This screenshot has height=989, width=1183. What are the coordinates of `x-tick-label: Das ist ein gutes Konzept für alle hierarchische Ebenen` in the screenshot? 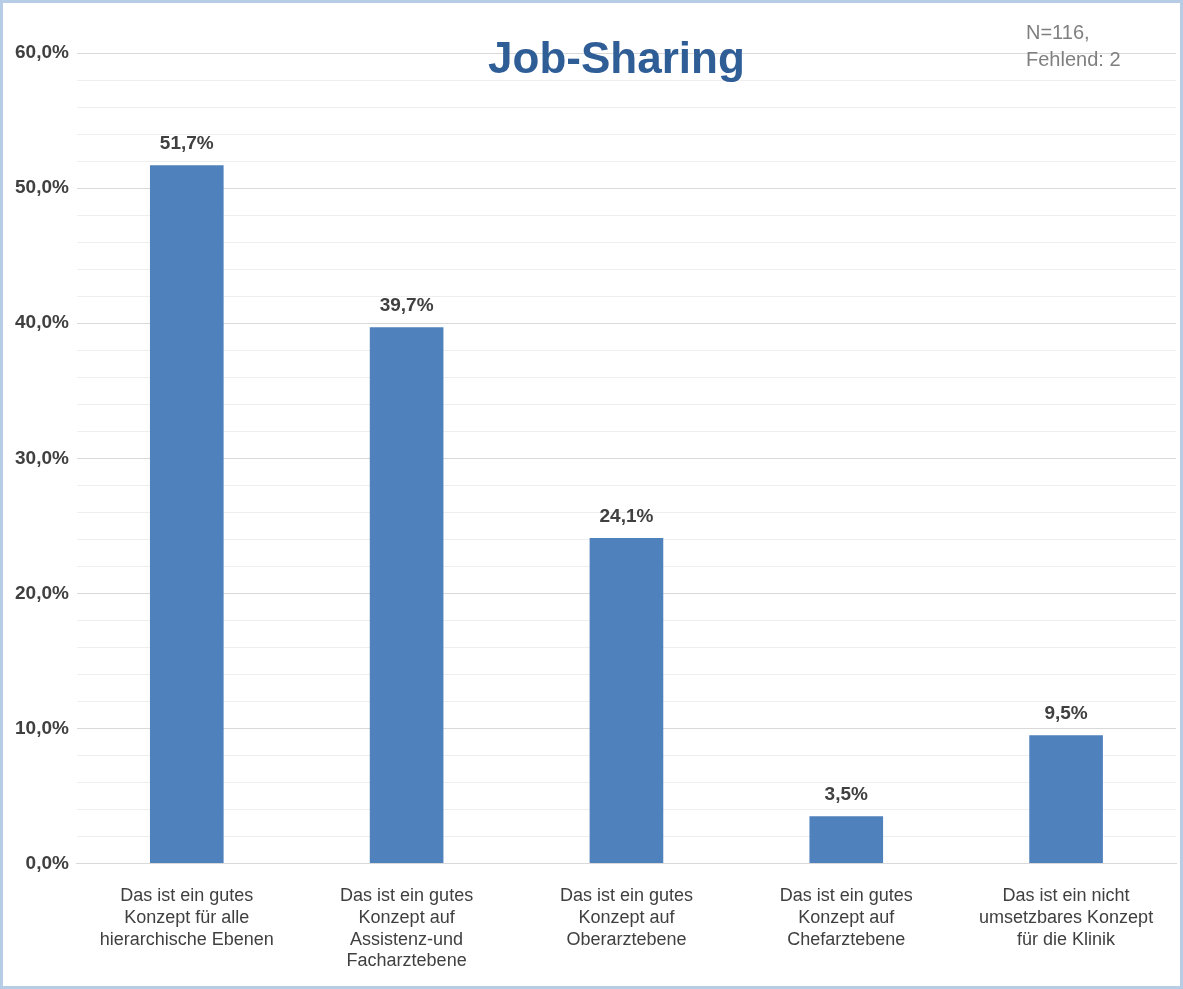 It's located at (186, 917).